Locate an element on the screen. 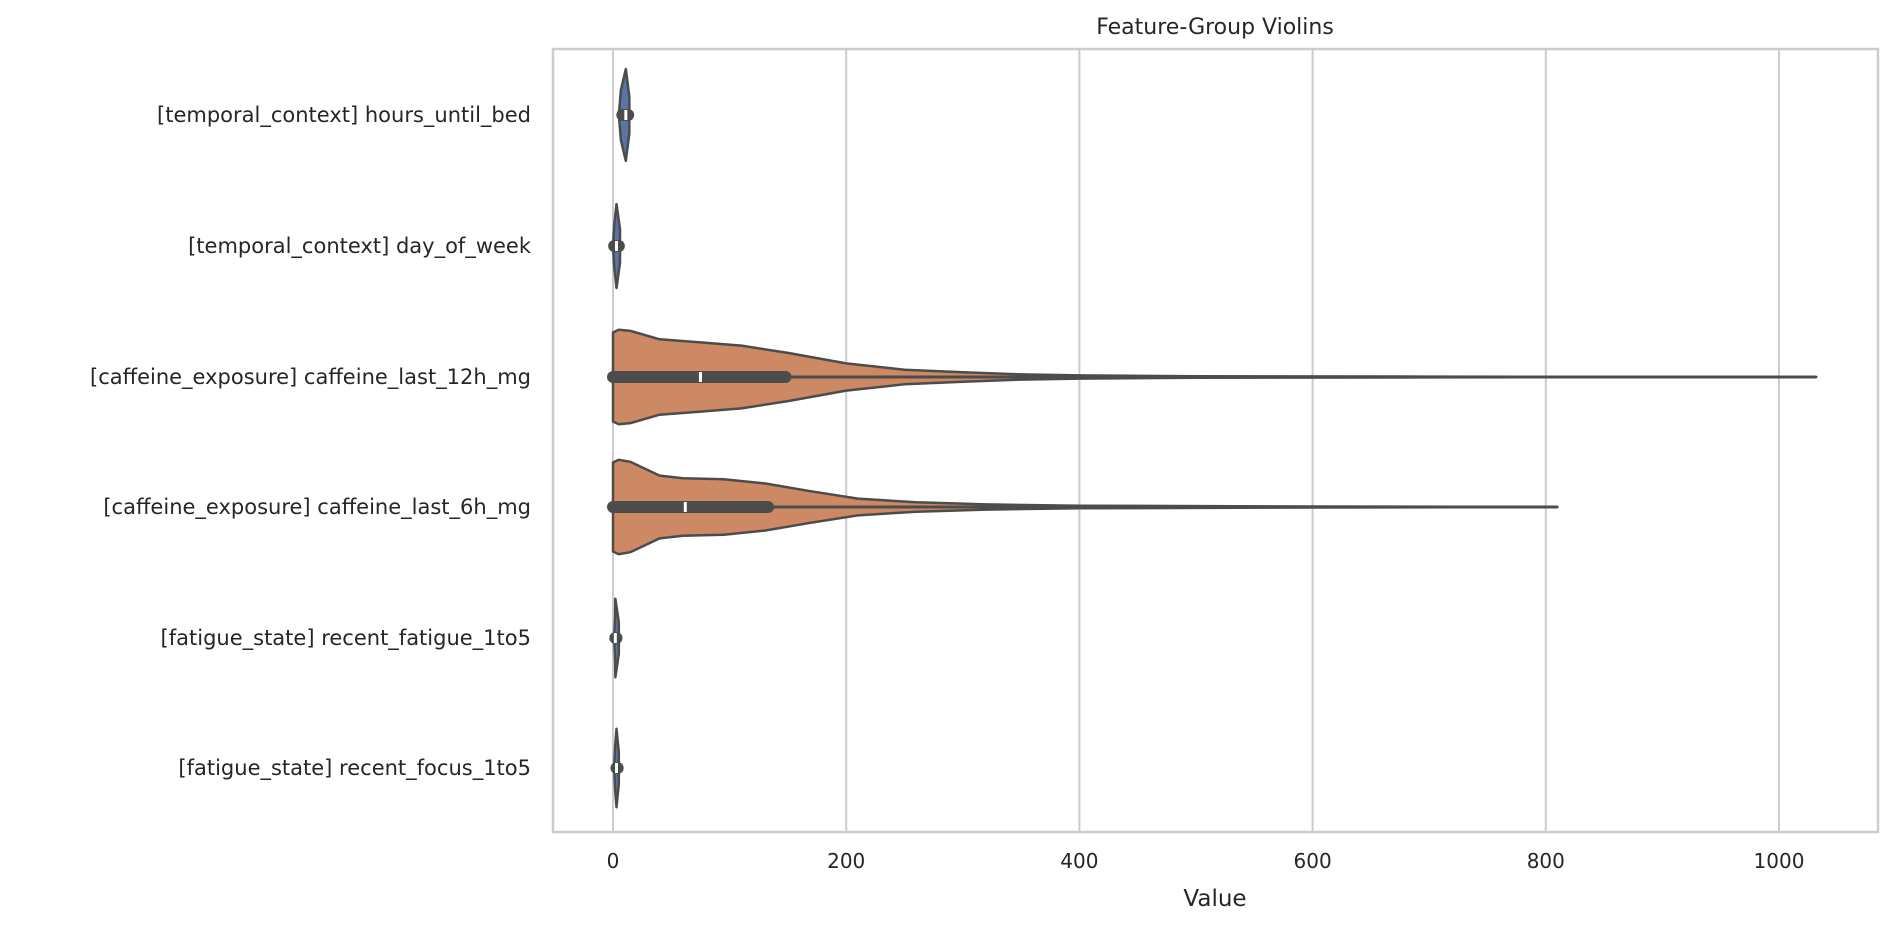 The image size is (1894, 933). x-tick-label: 600 is located at coordinates (1313, 861).